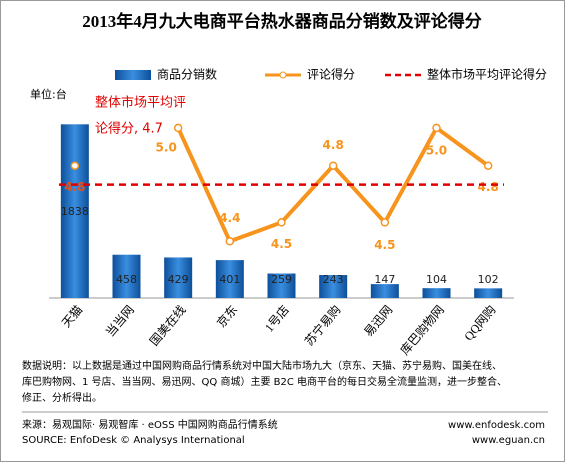 The width and height of the screenshot is (565, 462). What do you see at coordinates (508, 440) in the screenshot?
I see `source: www.eguan.cn` at bounding box center [508, 440].